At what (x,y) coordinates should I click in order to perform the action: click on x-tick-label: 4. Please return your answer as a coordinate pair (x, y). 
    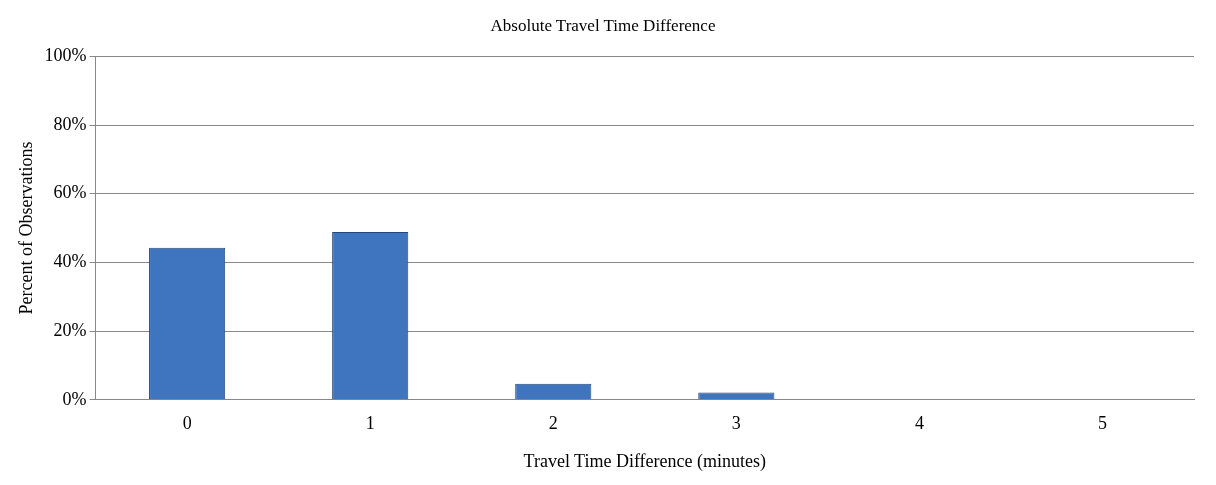
    Looking at the image, I should click on (919, 423).